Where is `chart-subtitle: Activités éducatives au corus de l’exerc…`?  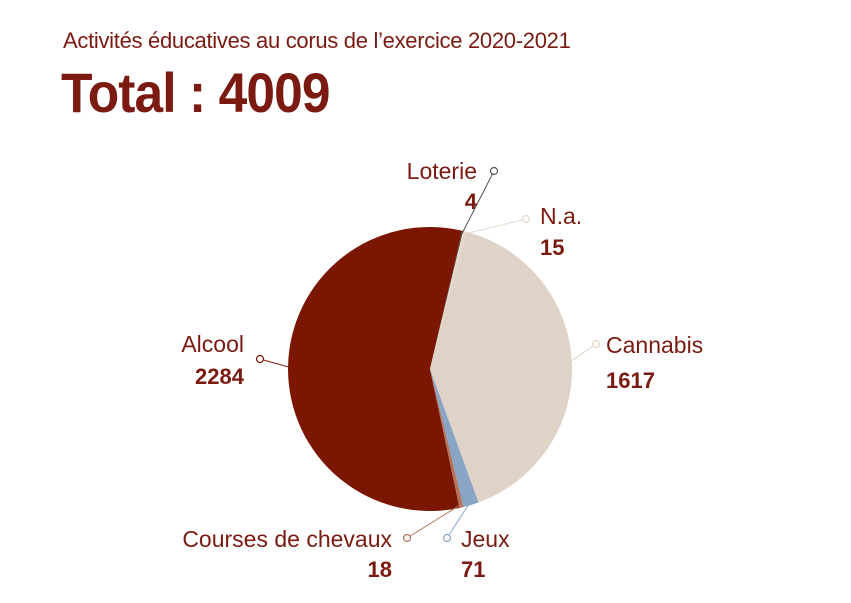
chart-subtitle: Activités éducatives au corus de l’exerc… is located at coordinates (317, 40).